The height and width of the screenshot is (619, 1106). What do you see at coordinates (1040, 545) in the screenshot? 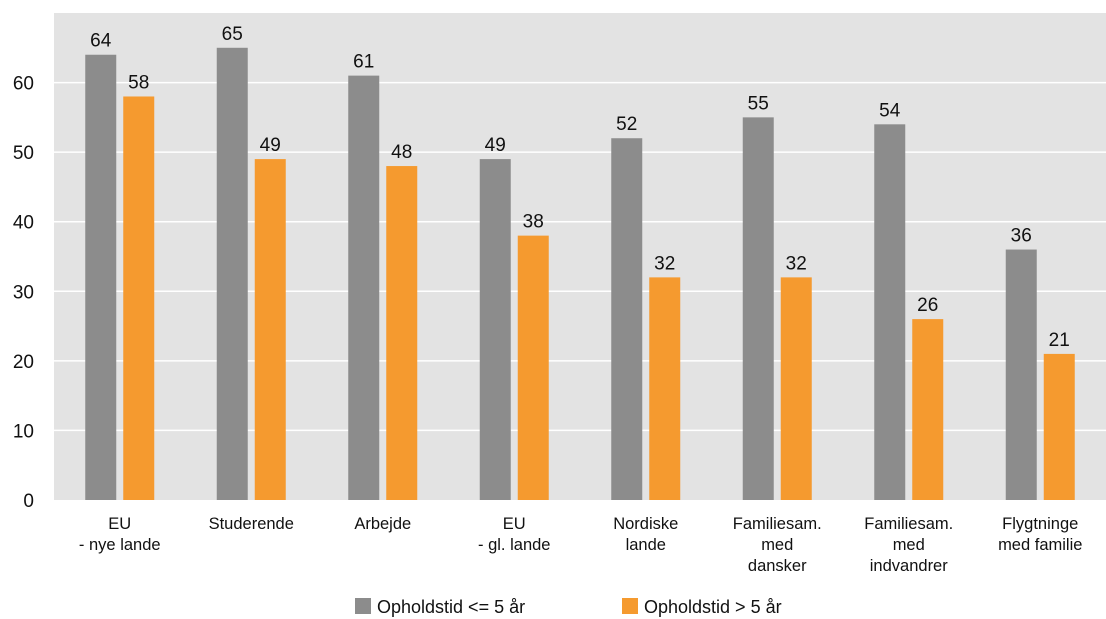
I see `x-tick-label: med familie` at bounding box center [1040, 545].